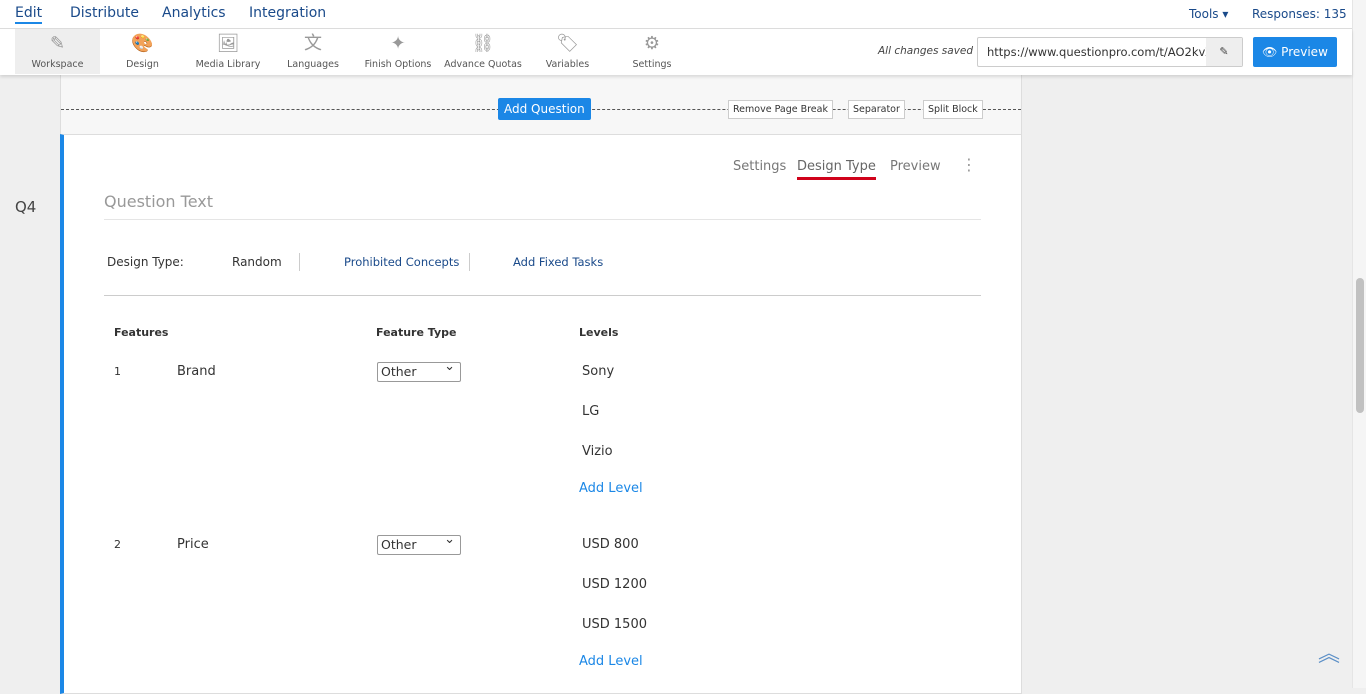 The image size is (1366, 694). Describe the element at coordinates (228, 64) in the screenshot. I see `tool-label: Media Library` at that location.